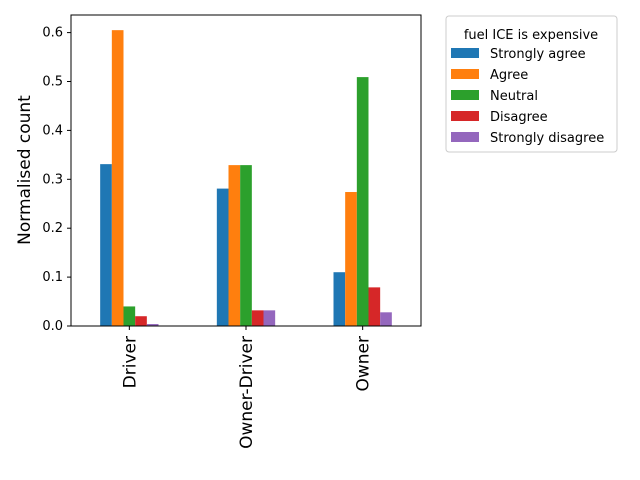  I want to click on bar-owner-driver-disagree, so click(257, 318).